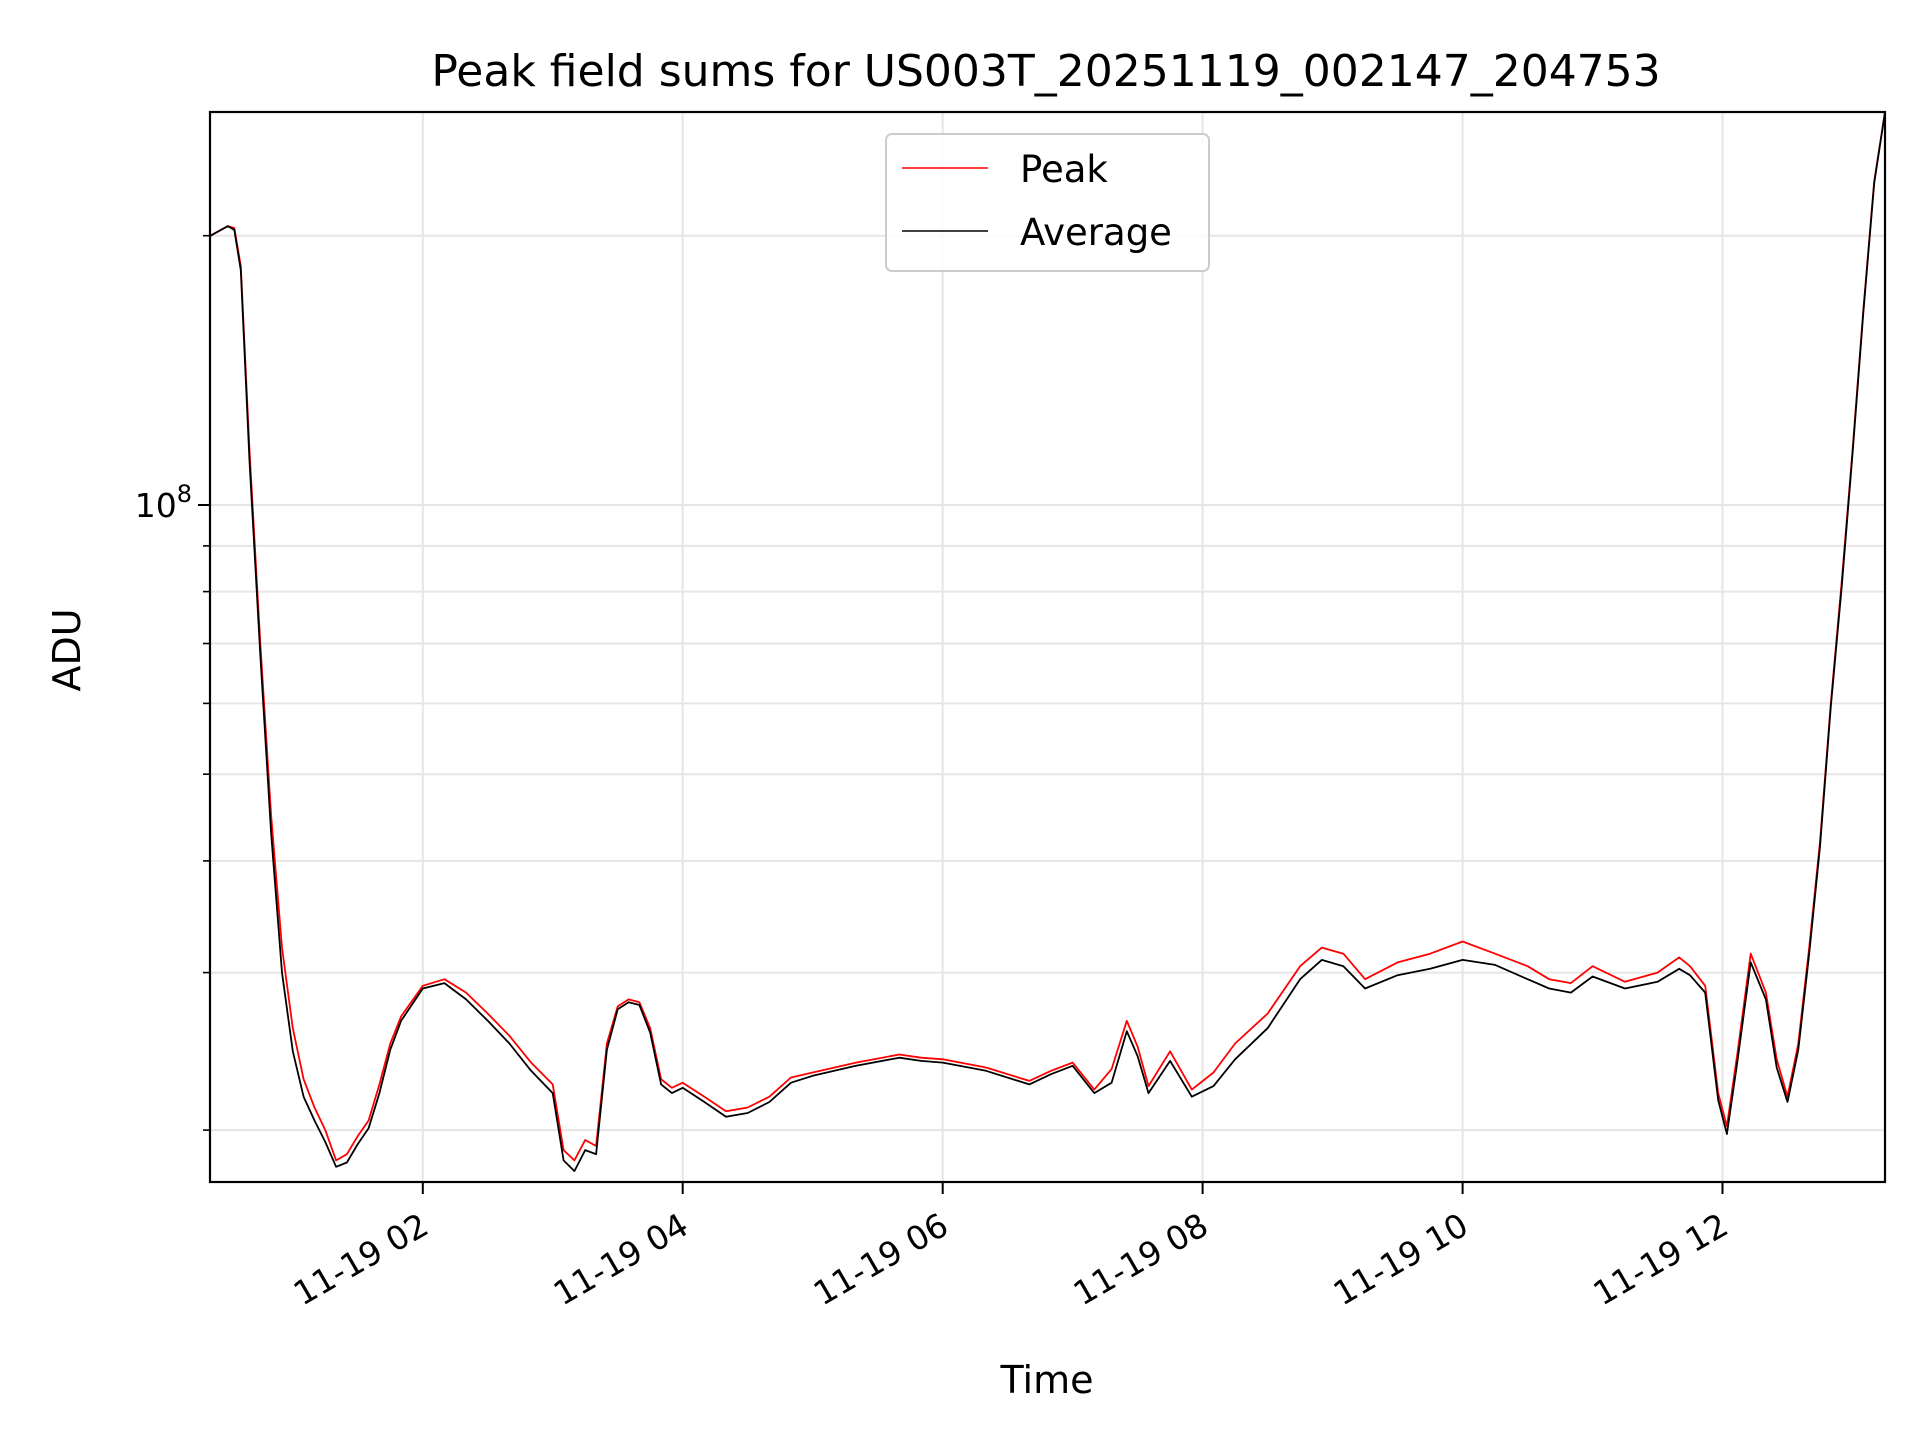 The width and height of the screenshot is (1920, 1445). I want to click on y-tick-label-exponent: 8, so click(184, 494).